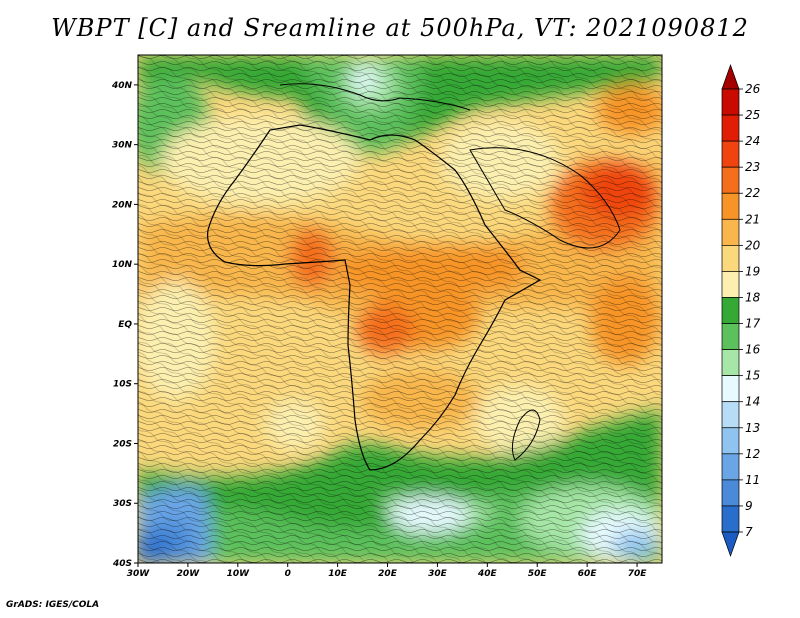 This screenshot has height=618, width=800. Describe the element at coordinates (122, 265) in the screenshot. I see `y-tick-label: 10N` at that location.